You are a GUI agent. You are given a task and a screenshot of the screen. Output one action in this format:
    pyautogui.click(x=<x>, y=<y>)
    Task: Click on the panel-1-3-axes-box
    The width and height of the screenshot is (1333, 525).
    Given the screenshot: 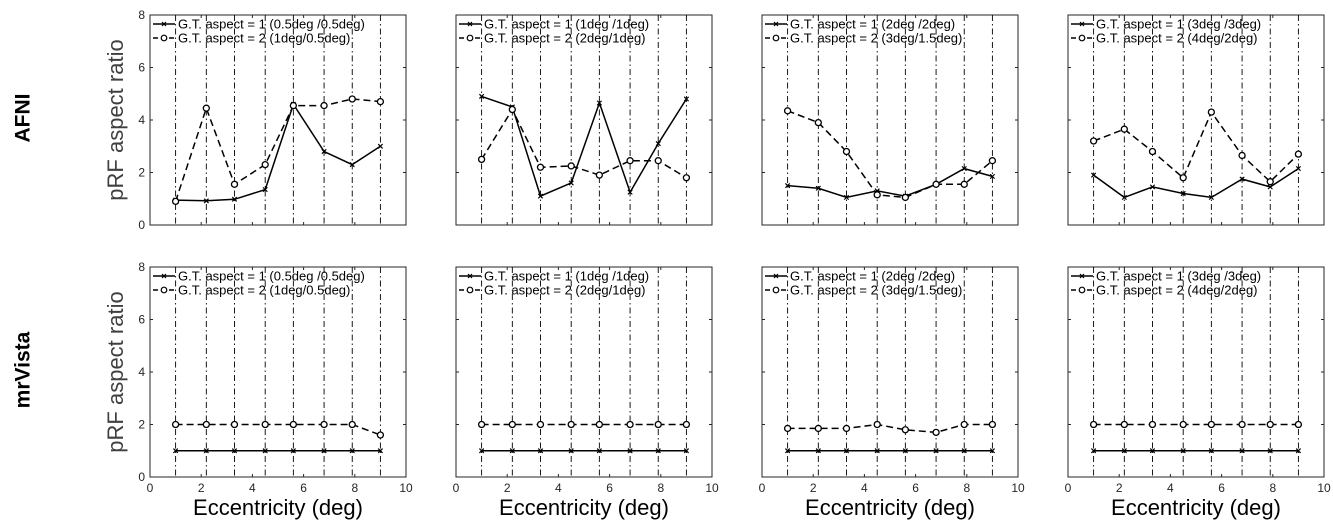 What is the action you would take?
    pyautogui.click(x=890, y=120)
    